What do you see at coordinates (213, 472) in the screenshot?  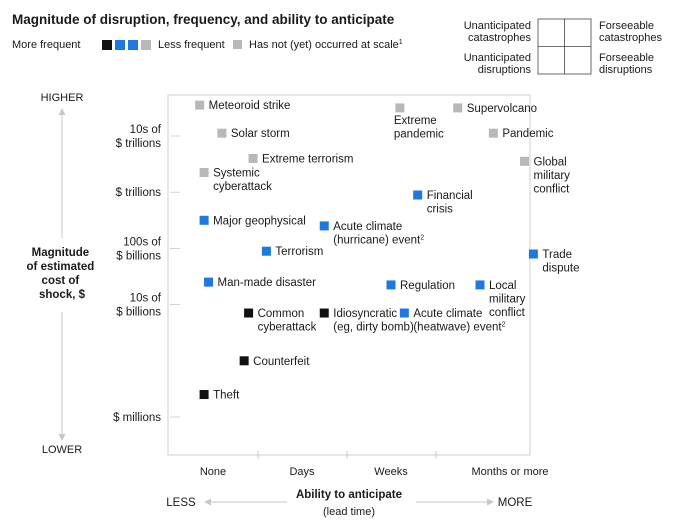 I see `x-tick-label: None` at bounding box center [213, 472].